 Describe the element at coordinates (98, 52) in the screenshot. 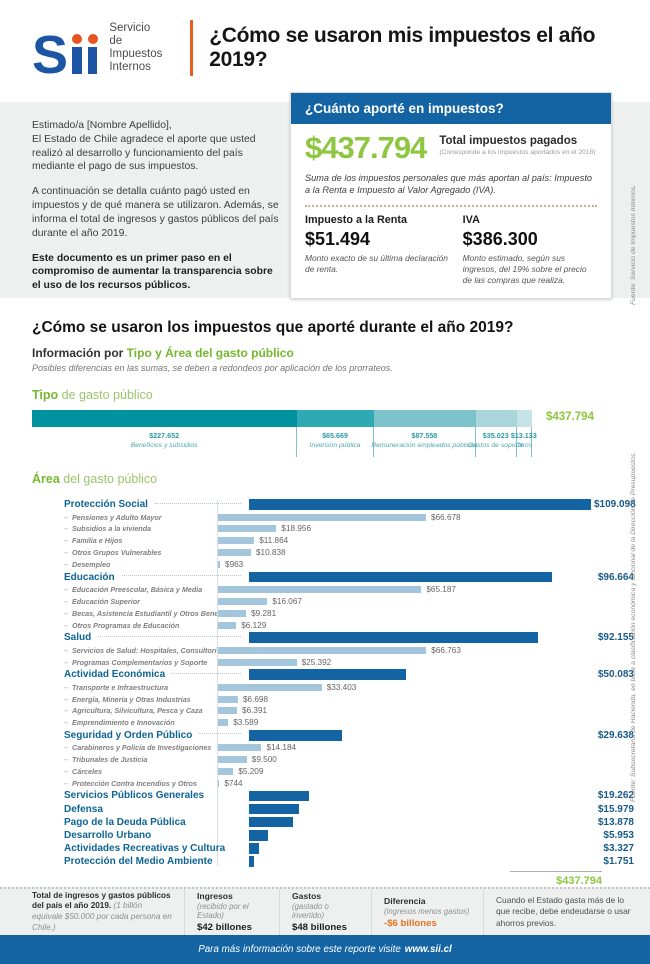

I see `sii-logo: S Servicio de Impuestos Internos` at that location.